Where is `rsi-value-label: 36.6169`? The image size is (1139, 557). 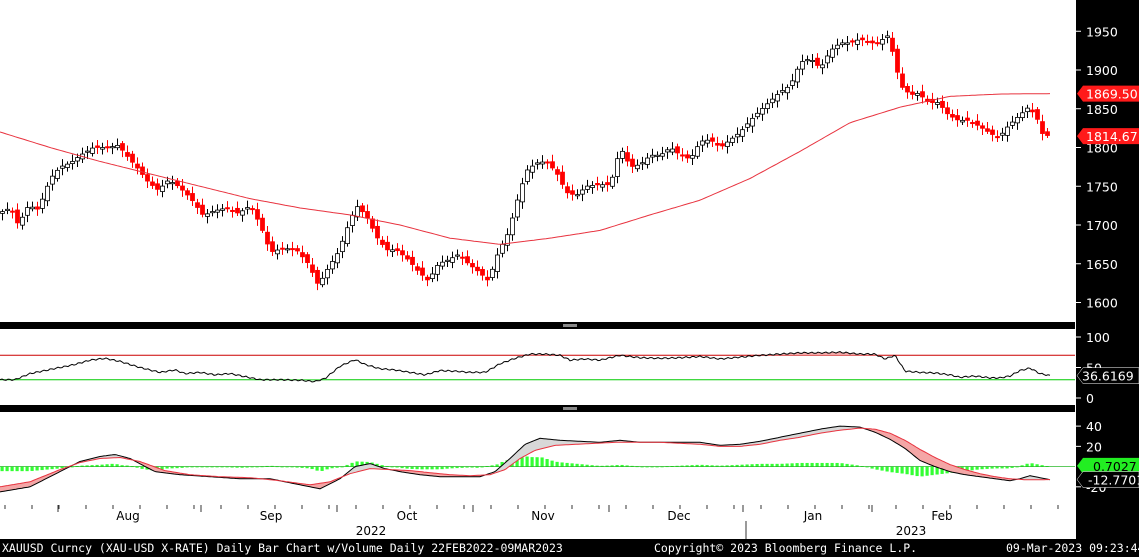
rsi-value-label: 36.6169 is located at coordinates (1108, 376).